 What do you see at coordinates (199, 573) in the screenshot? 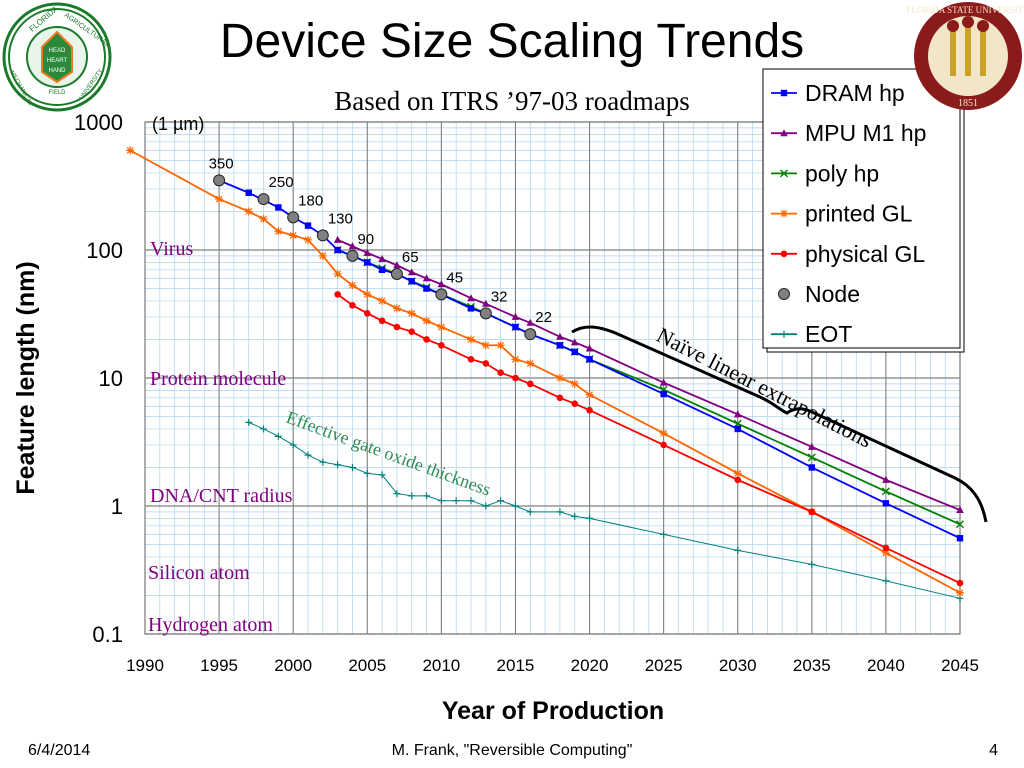
I see `annotation-silicon-atom: Silicon atom` at bounding box center [199, 573].